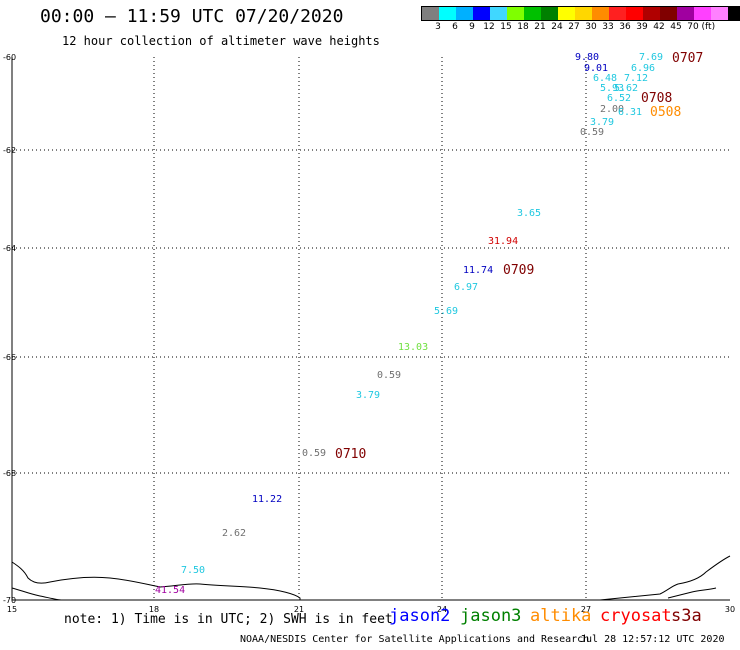  I want to click on longitude-label: 30, so click(730, 609).